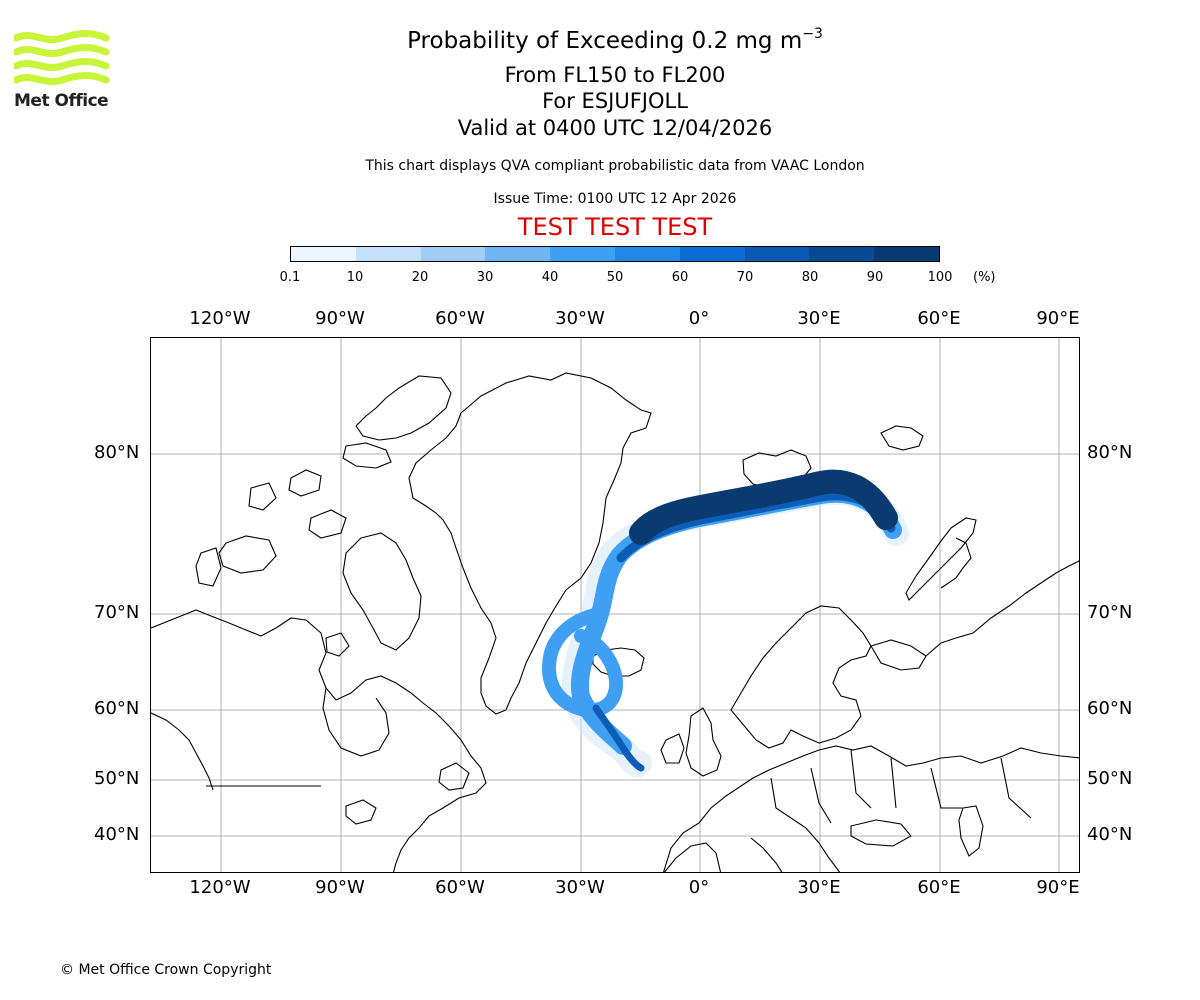  Describe the element at coordinates (117, 452) in the screenshot. I see `lat-label-left: 80°N` at that location.